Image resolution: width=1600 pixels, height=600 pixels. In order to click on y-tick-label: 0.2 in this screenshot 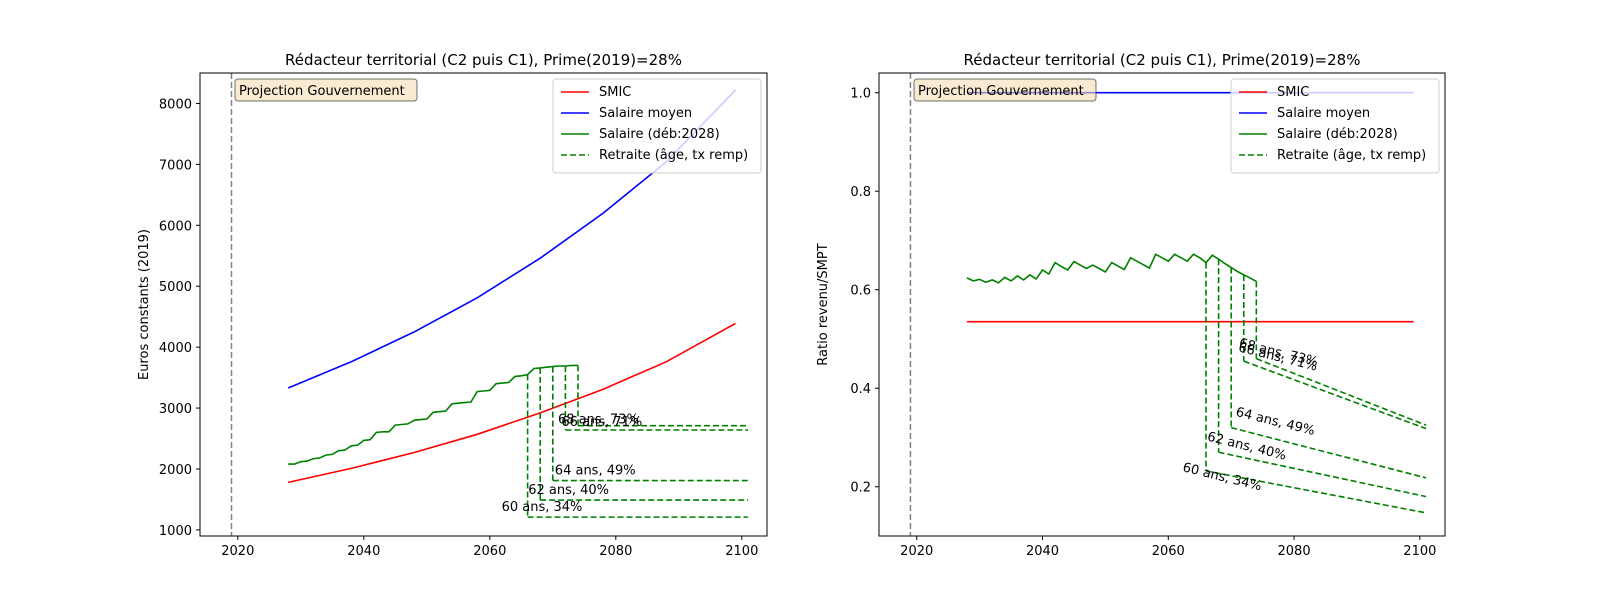, I will do `click(860, 488)`.